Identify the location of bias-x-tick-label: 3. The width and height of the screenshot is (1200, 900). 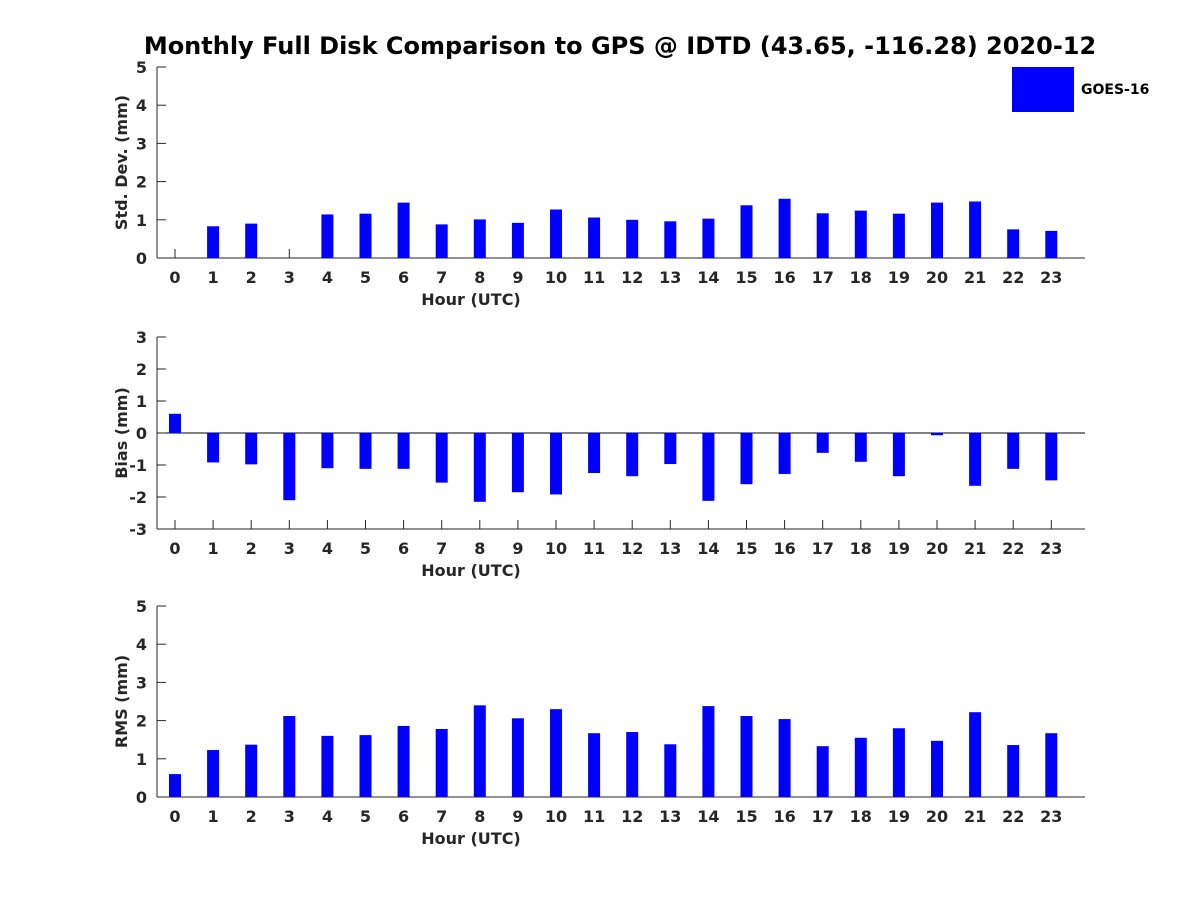
(289, 548).